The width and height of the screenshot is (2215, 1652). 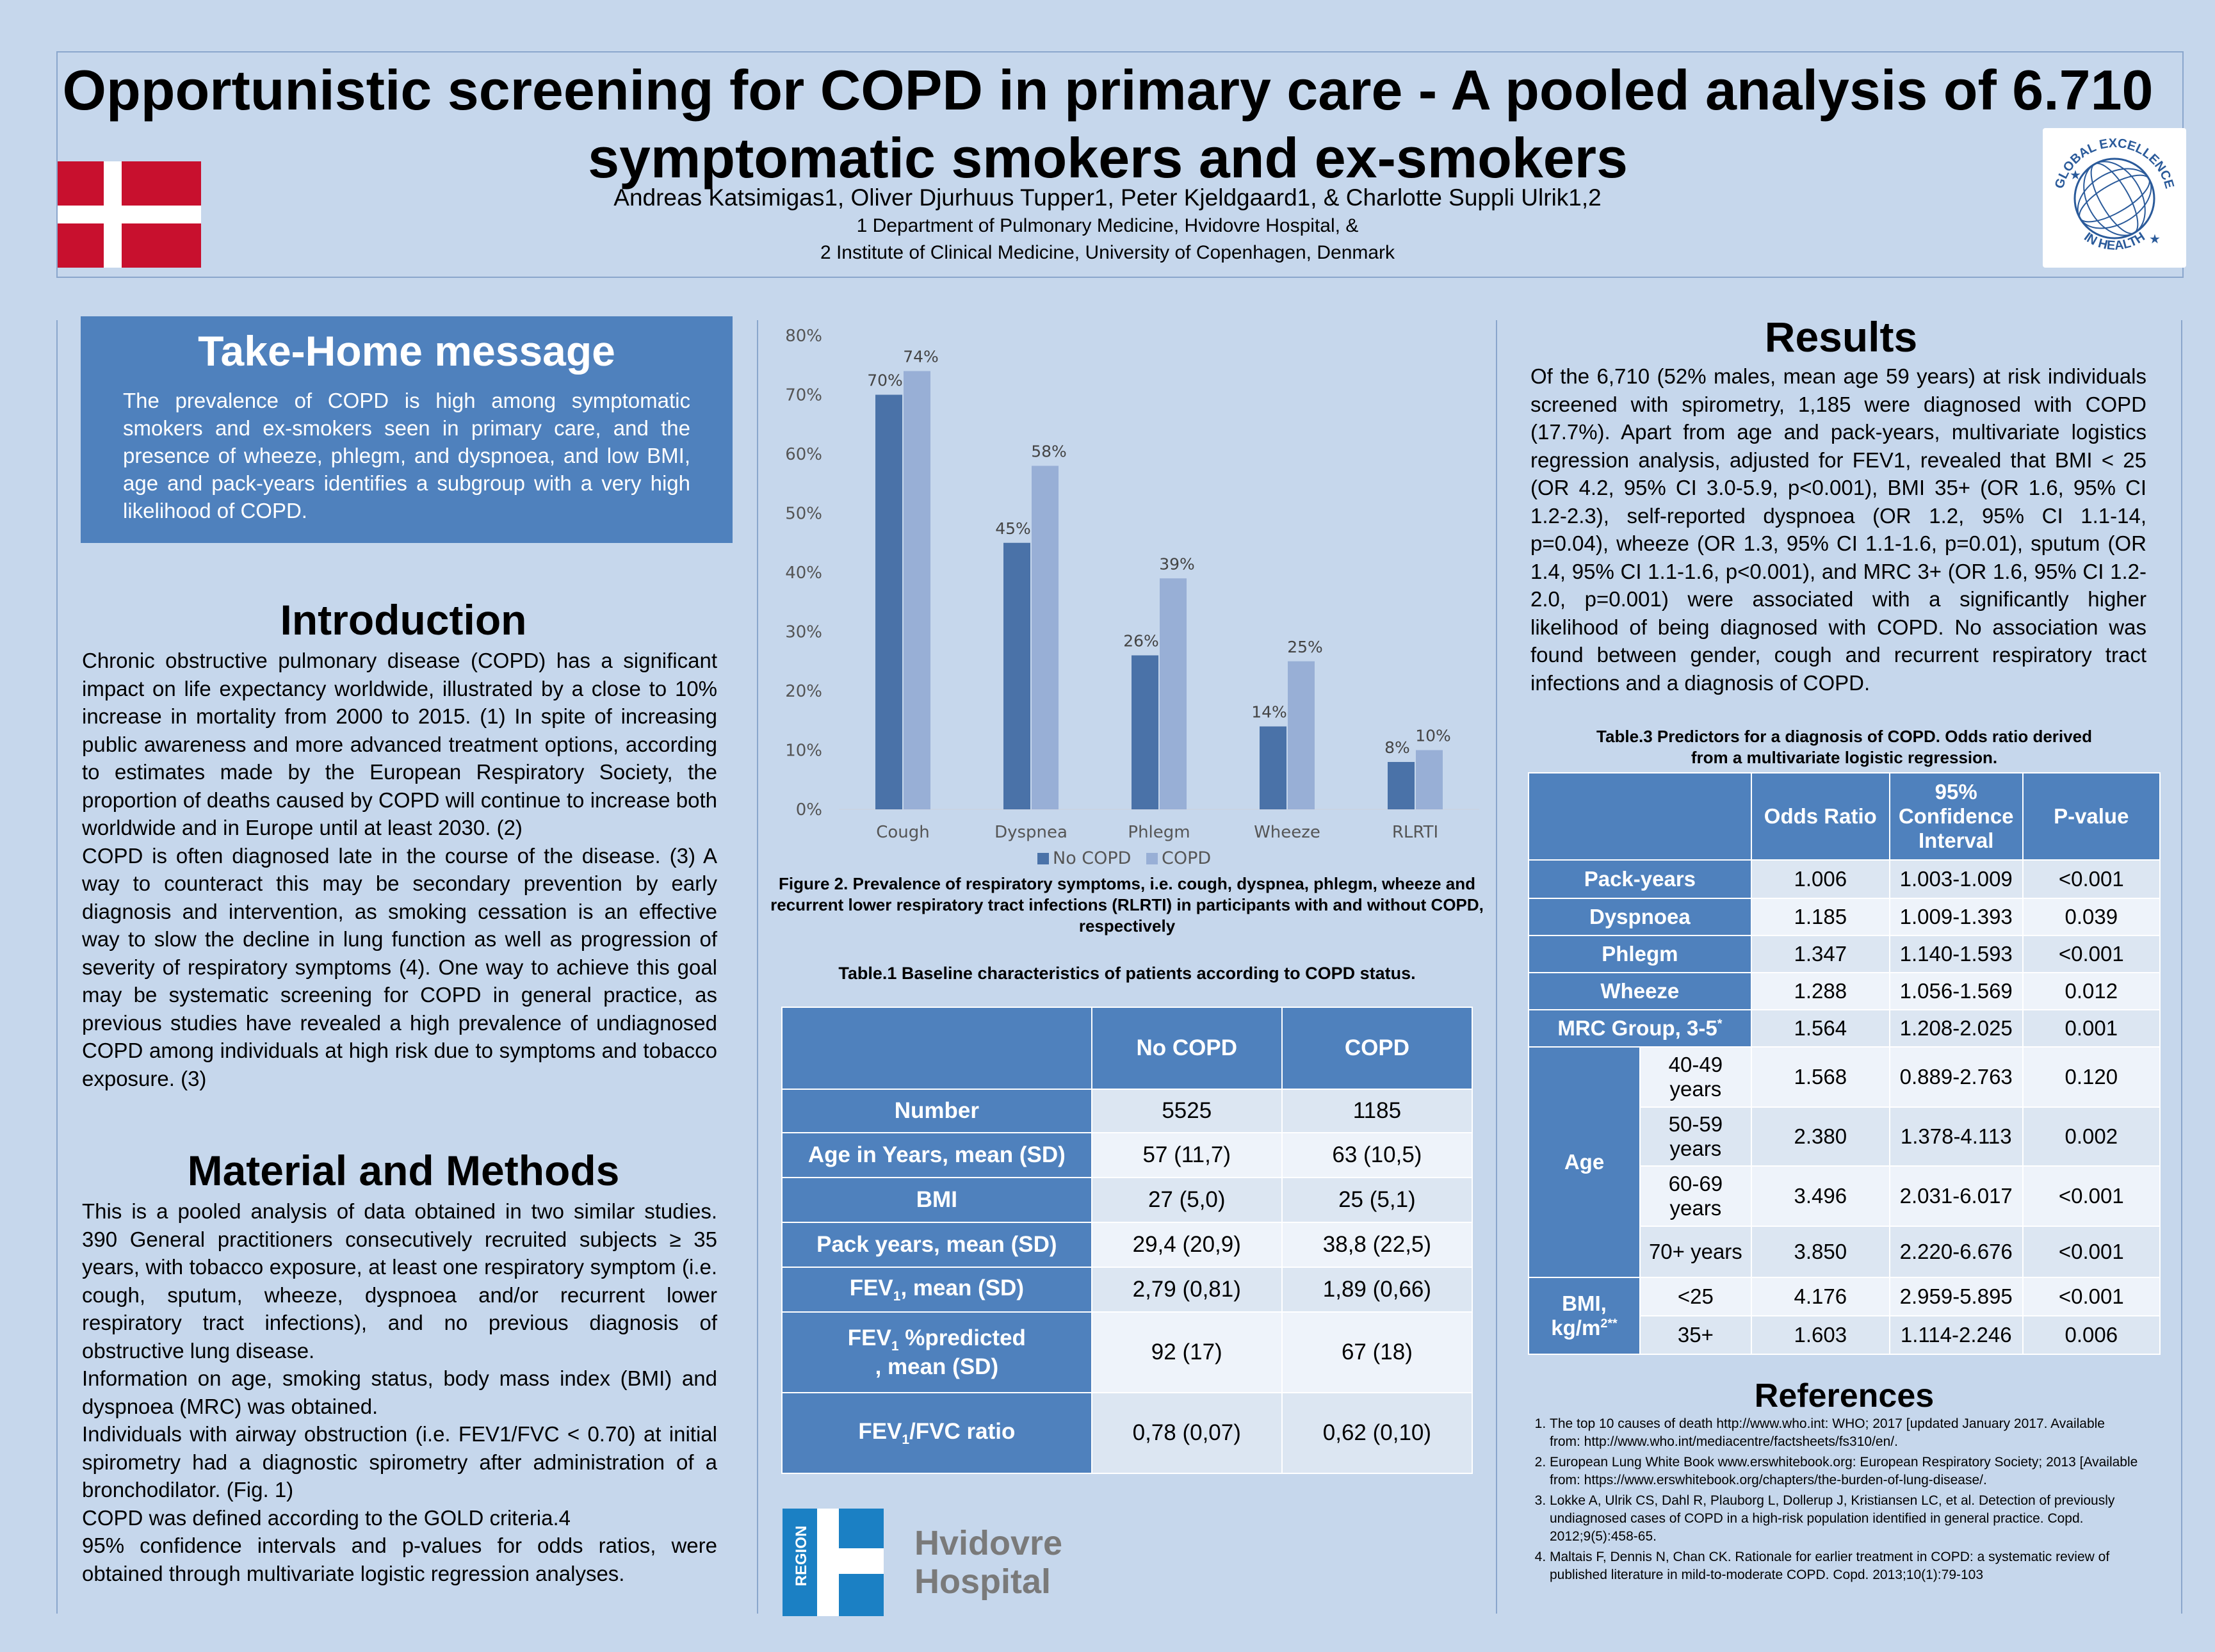 I want to click on table-3-cell: 3.850, so click(x=1820, y=1252).